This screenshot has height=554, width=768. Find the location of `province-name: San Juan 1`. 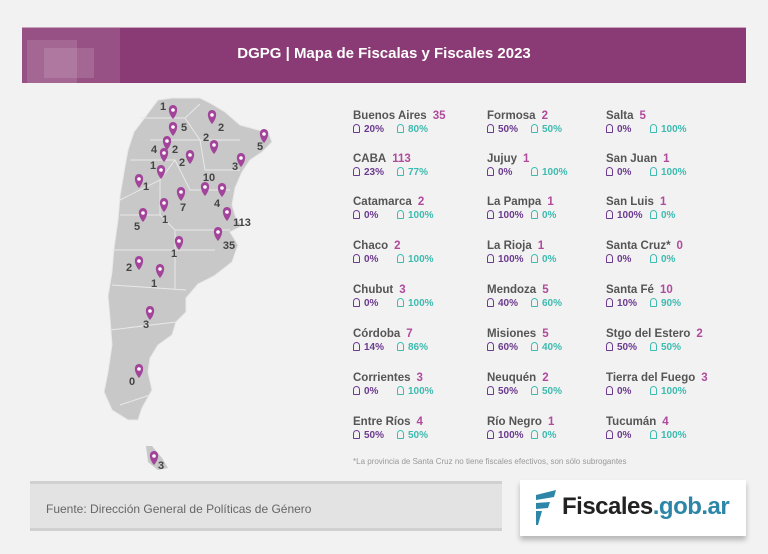

province-name: San Juan 1 is located at coordinates (638, 159).